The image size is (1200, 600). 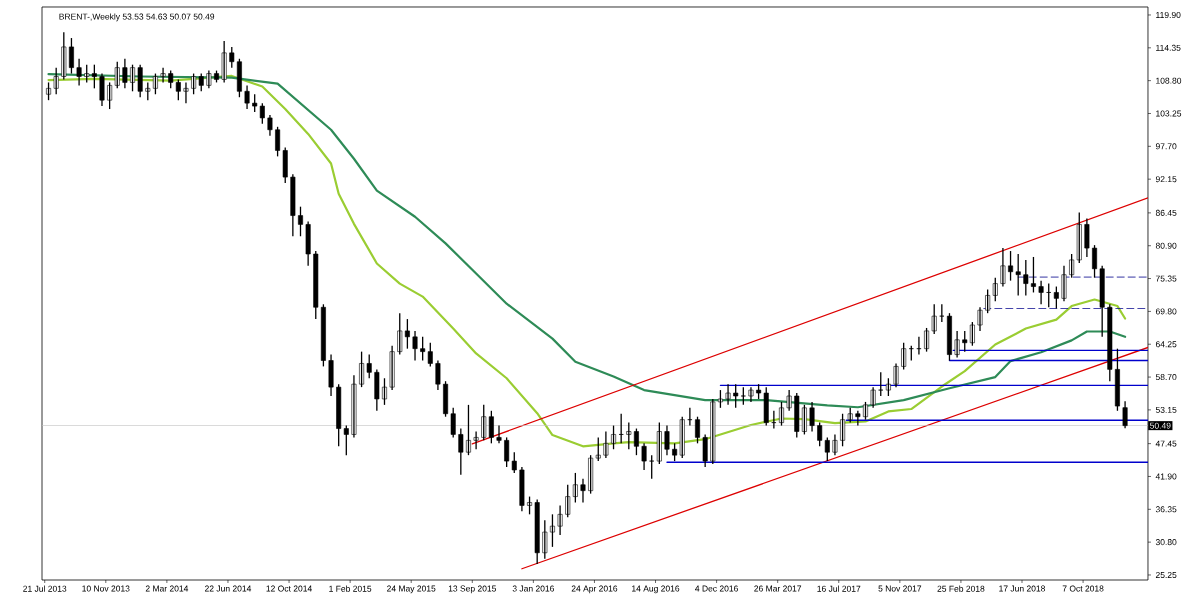 What do you see at coordinates (1166, 377) in the screenshot?
I see `y-tick-label: 58.70` at bounding box center [1166, 377].